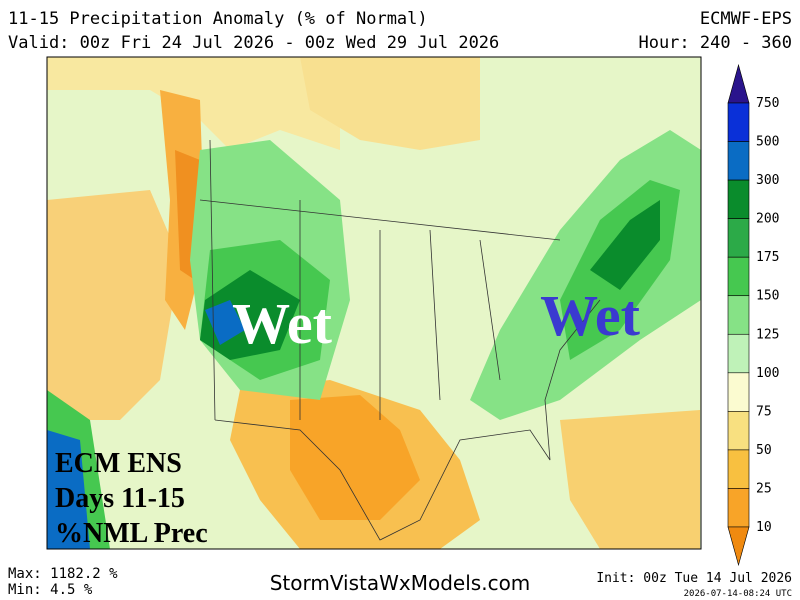 The height and width of the screenshot is (600, 800). What do you see at coordinates (764, 527) in the screenshot?
I see `colorbar-label: 10` at bounding box center [764, 527].